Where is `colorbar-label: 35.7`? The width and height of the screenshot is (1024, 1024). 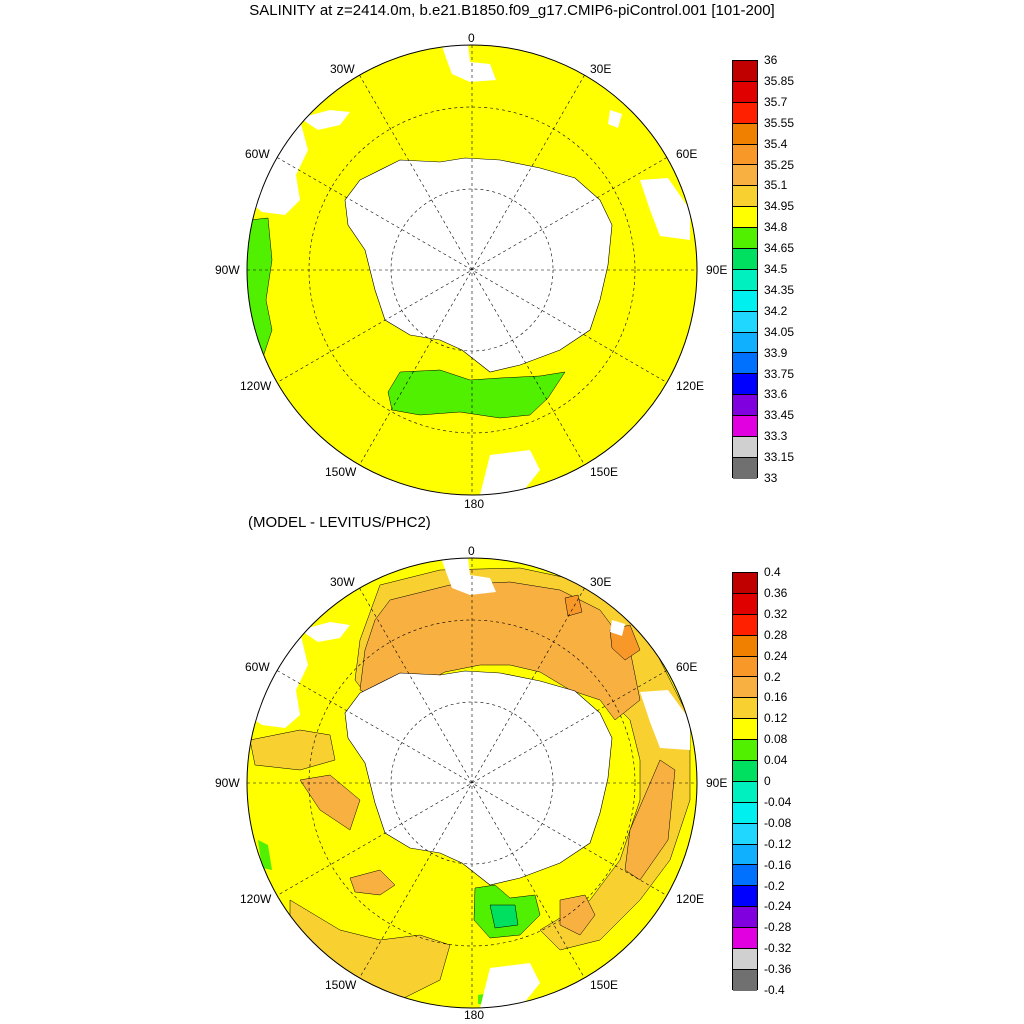
colorbar-label: 35.7 is located at coordinates (776, 101).